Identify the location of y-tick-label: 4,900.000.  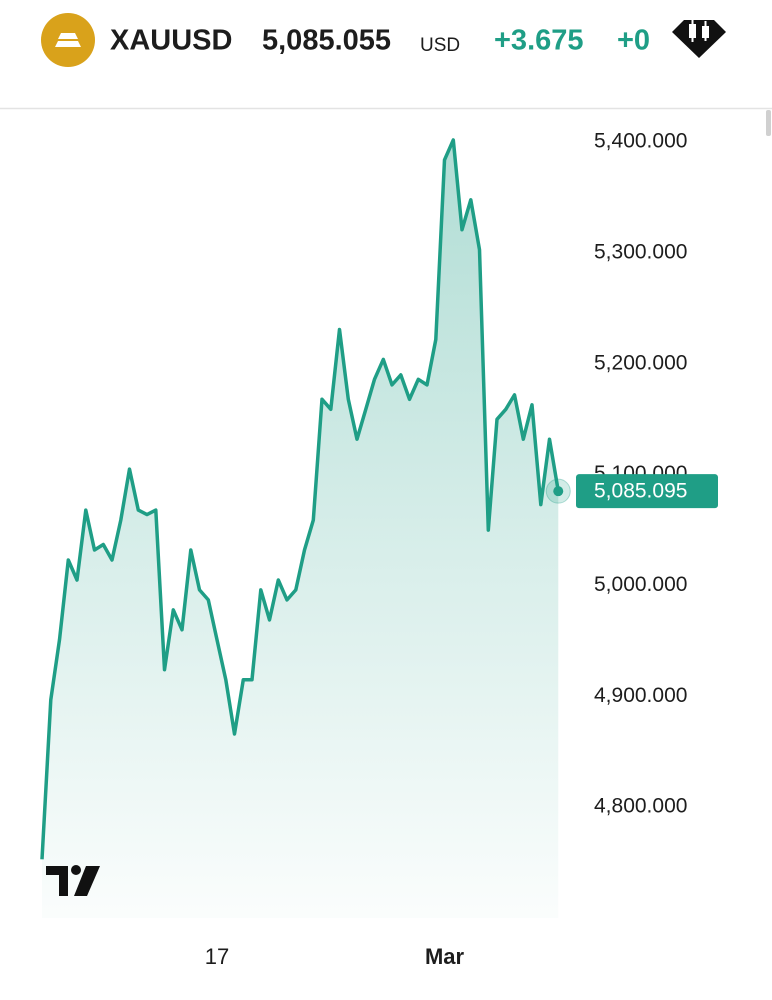
(640, 695).